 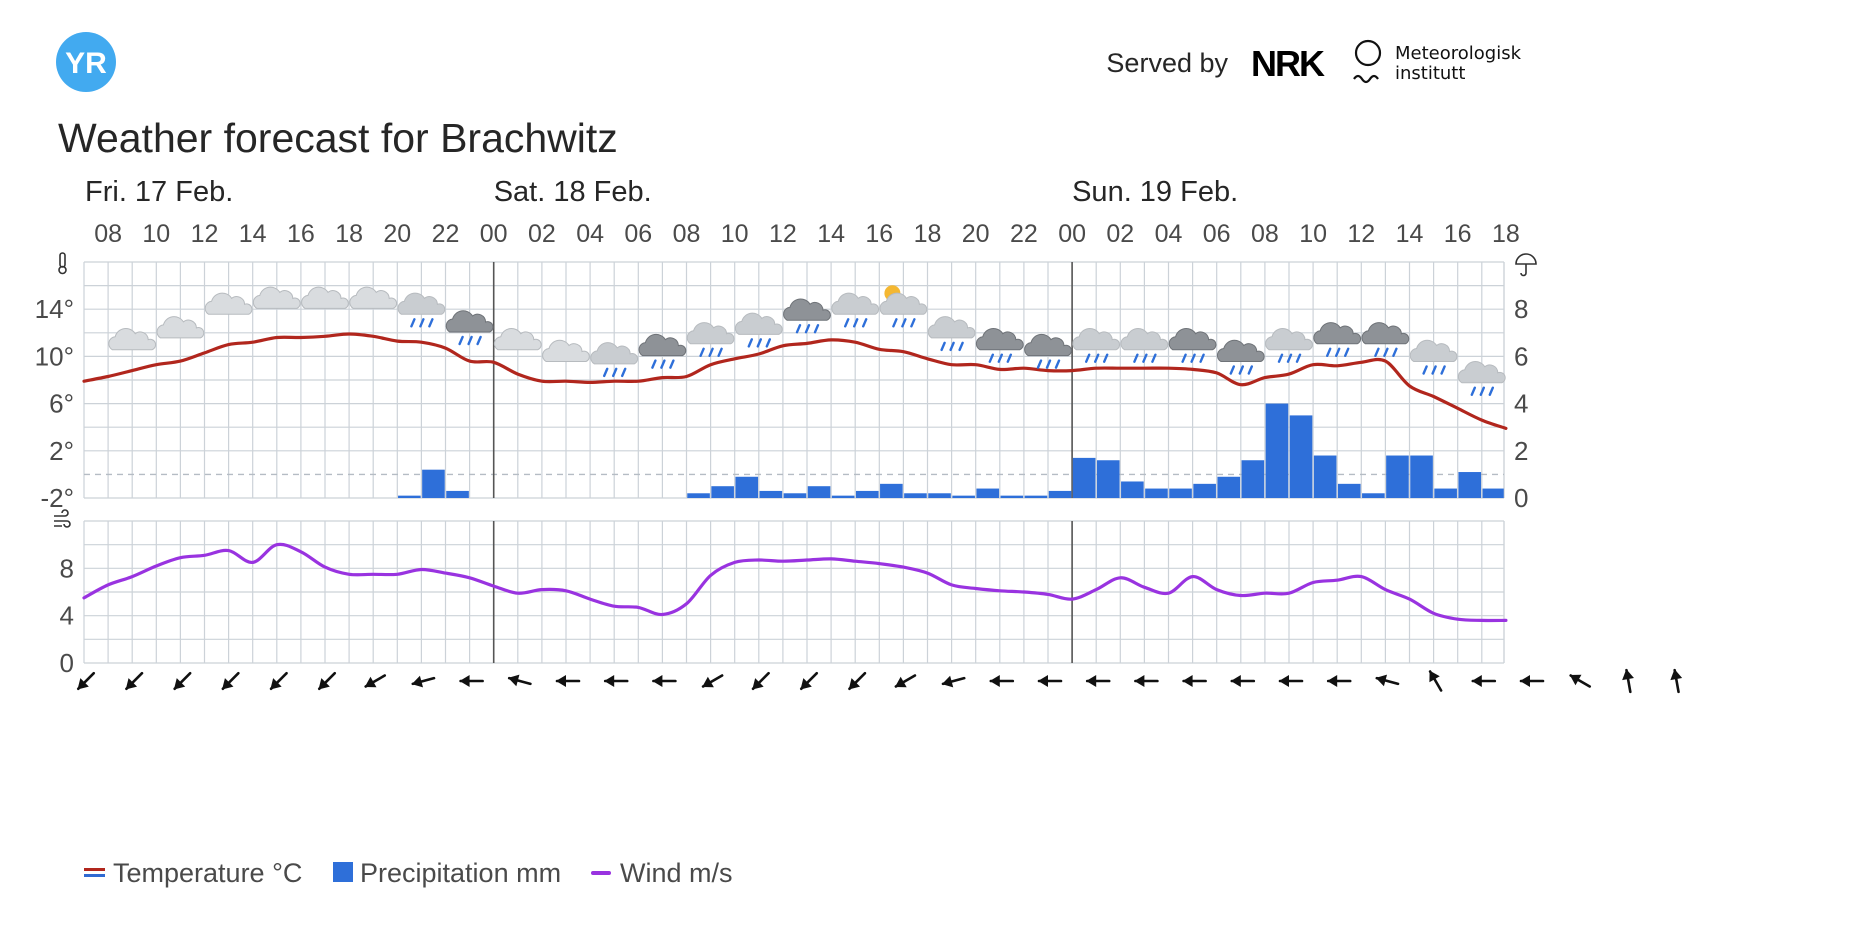 I want to click on wind-icon, so click(x=62, y=518).